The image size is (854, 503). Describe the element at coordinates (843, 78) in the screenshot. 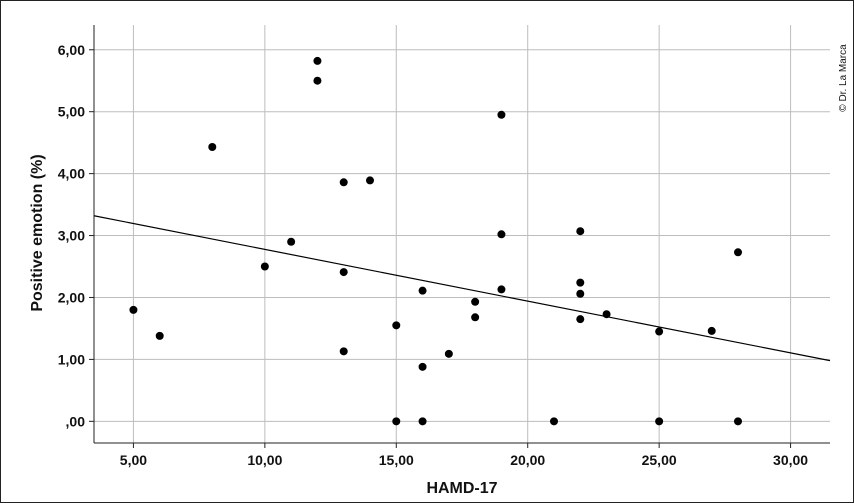

I see `credit-text: © Dr. La Marca` at that location.